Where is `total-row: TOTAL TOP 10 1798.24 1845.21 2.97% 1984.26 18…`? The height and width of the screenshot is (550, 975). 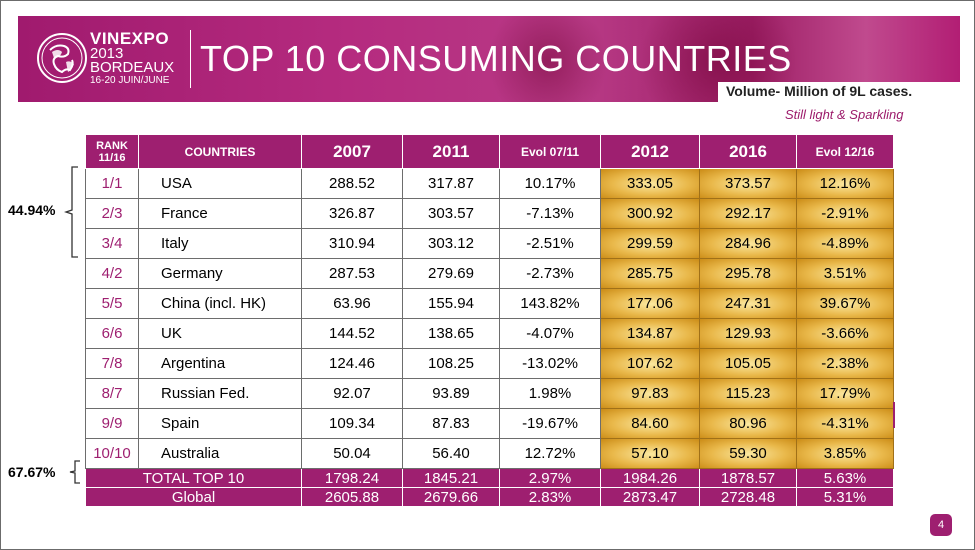 total-row: TOTAL TOP 10 1798.24 1845.21 2.97% 1984.26 18… is located at coordinates (489, 478).